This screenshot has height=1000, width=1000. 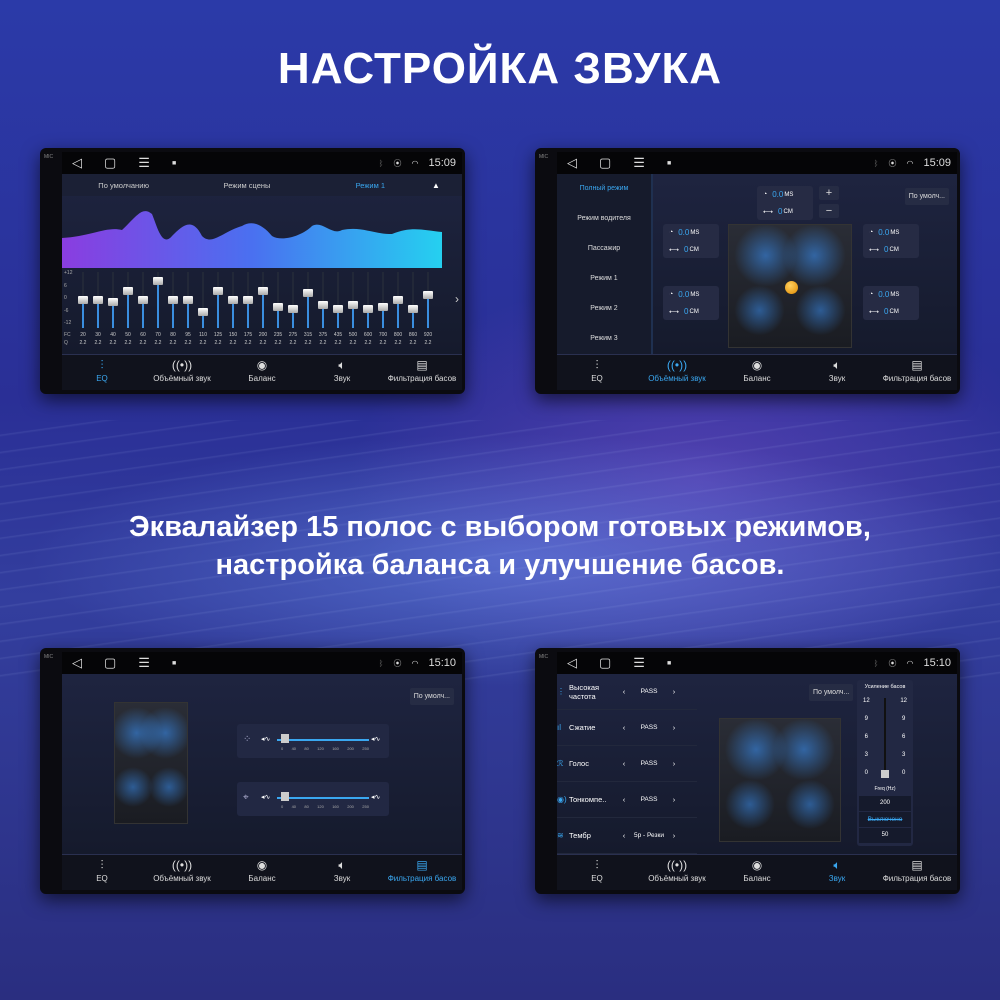 I want to click on listener-position-dot, so click(x=791, y=287).